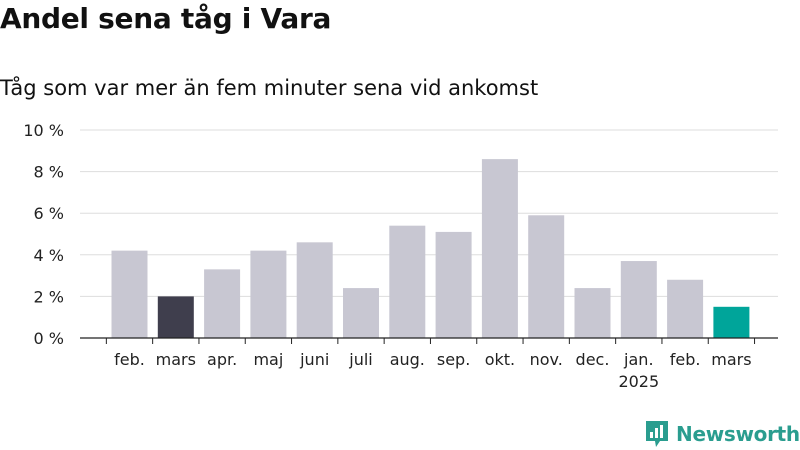 This screenshot has width=800, height=450. Describe the element at coordinates (222, 303) in the screenshot. I see `bar-apr` at that location.